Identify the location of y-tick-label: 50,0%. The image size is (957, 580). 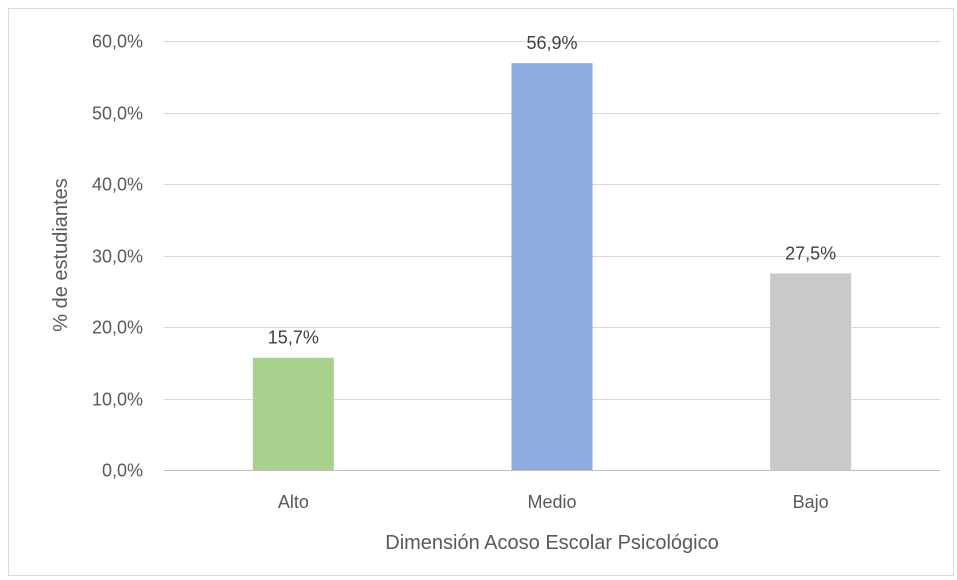
(117, 114).